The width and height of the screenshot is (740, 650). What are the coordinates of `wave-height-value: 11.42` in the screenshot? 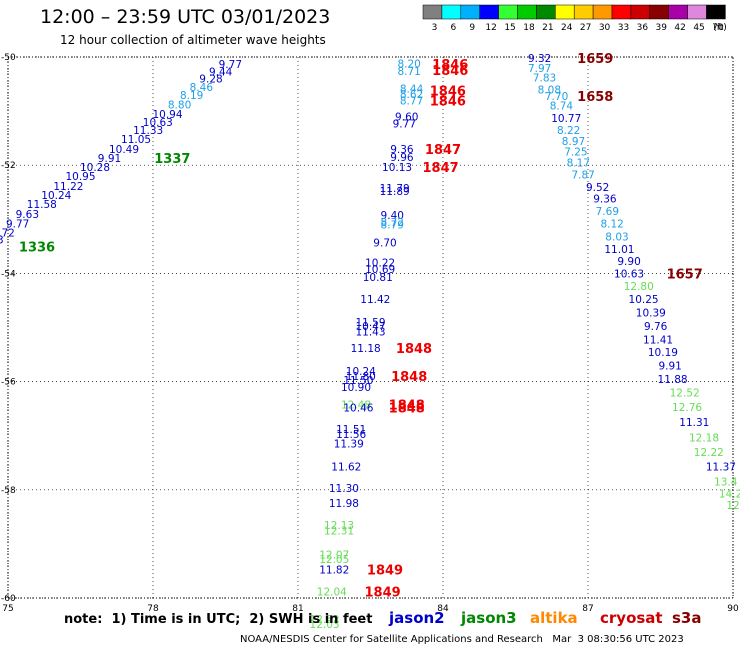 It's located at (375, 300).